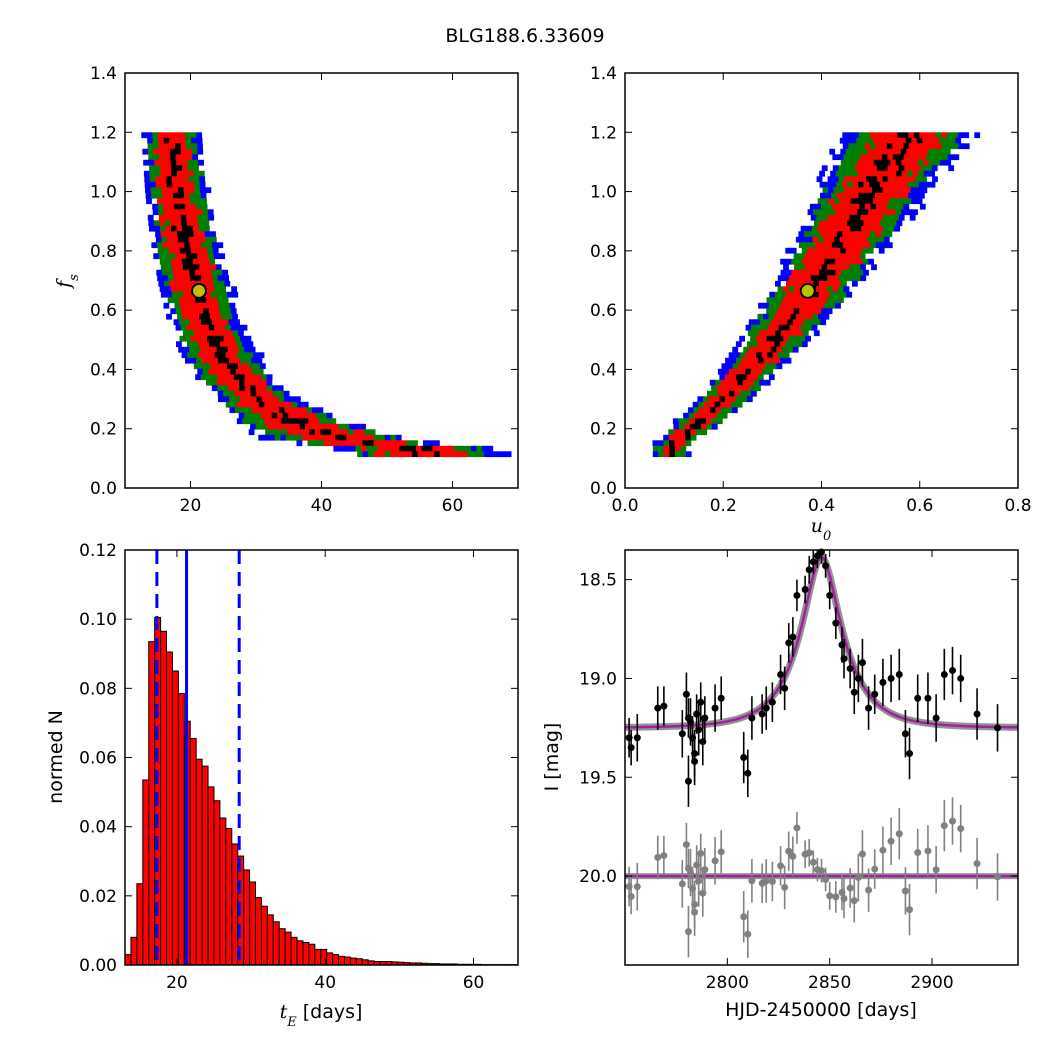 This screenshot has width=1050, height=1050. Describe the element at coordinates (321, 758) in the screenshot. I see `te-histogram-plot-area` at that location.